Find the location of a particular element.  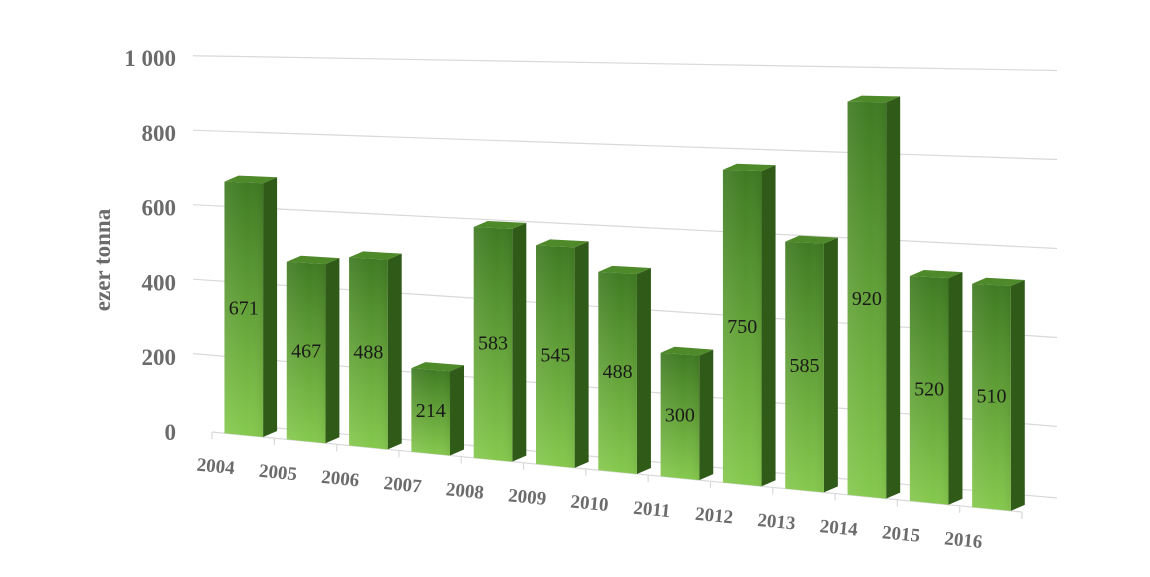

bar-2016 is located at coordinates (998, 394).